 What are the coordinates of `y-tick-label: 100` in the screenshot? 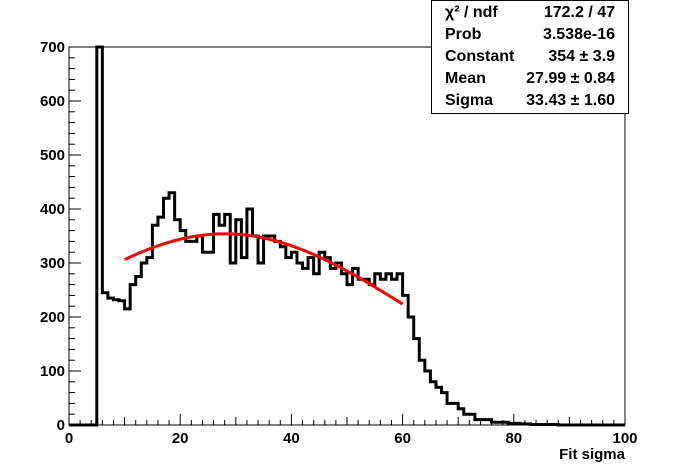 It's located at (52, 371).